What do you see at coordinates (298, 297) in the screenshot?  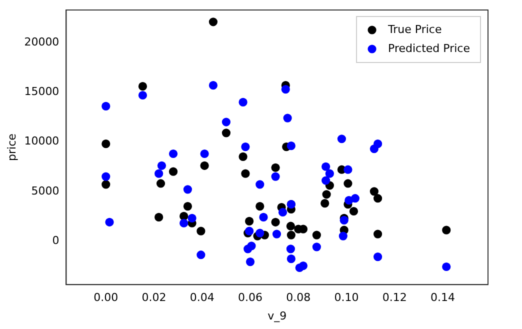 I see `x-tick-label: 0.08` at bounding box center [298, 297].